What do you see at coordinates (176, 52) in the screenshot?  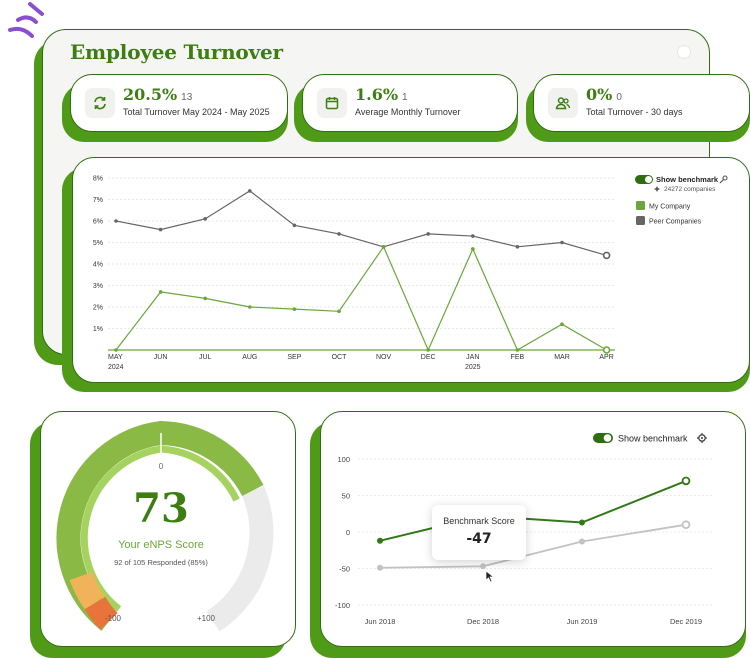 I see `page-title: Employee Turnover` at bounding box center [176, 52].